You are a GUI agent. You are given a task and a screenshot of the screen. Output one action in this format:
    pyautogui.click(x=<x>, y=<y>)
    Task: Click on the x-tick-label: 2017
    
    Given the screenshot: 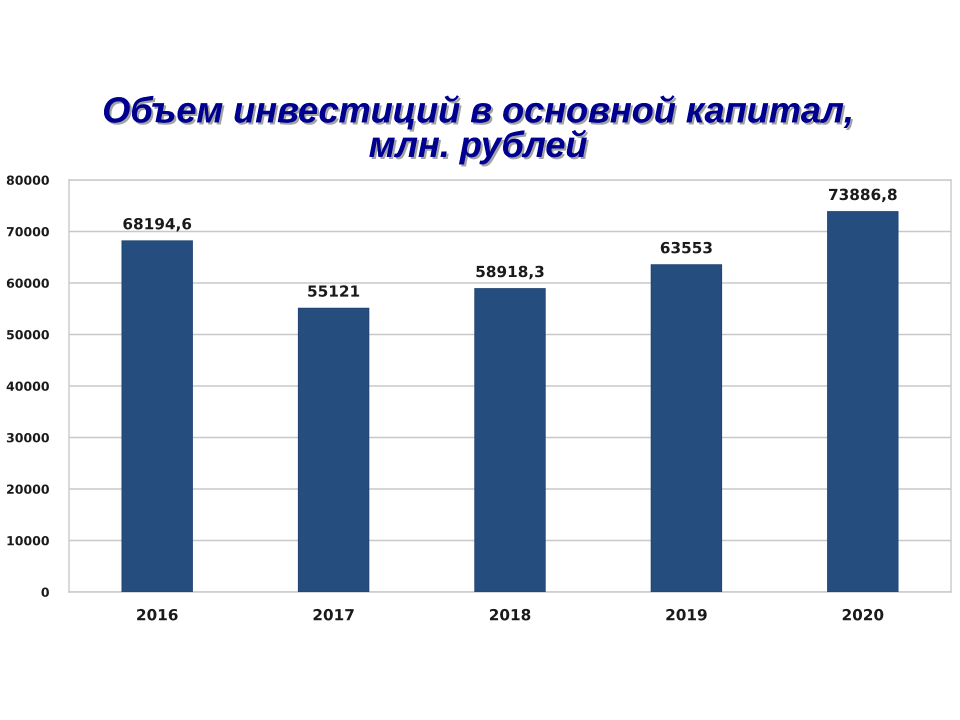 What is the action you would take?
    pyautogui.click(x=334, y=614)
    